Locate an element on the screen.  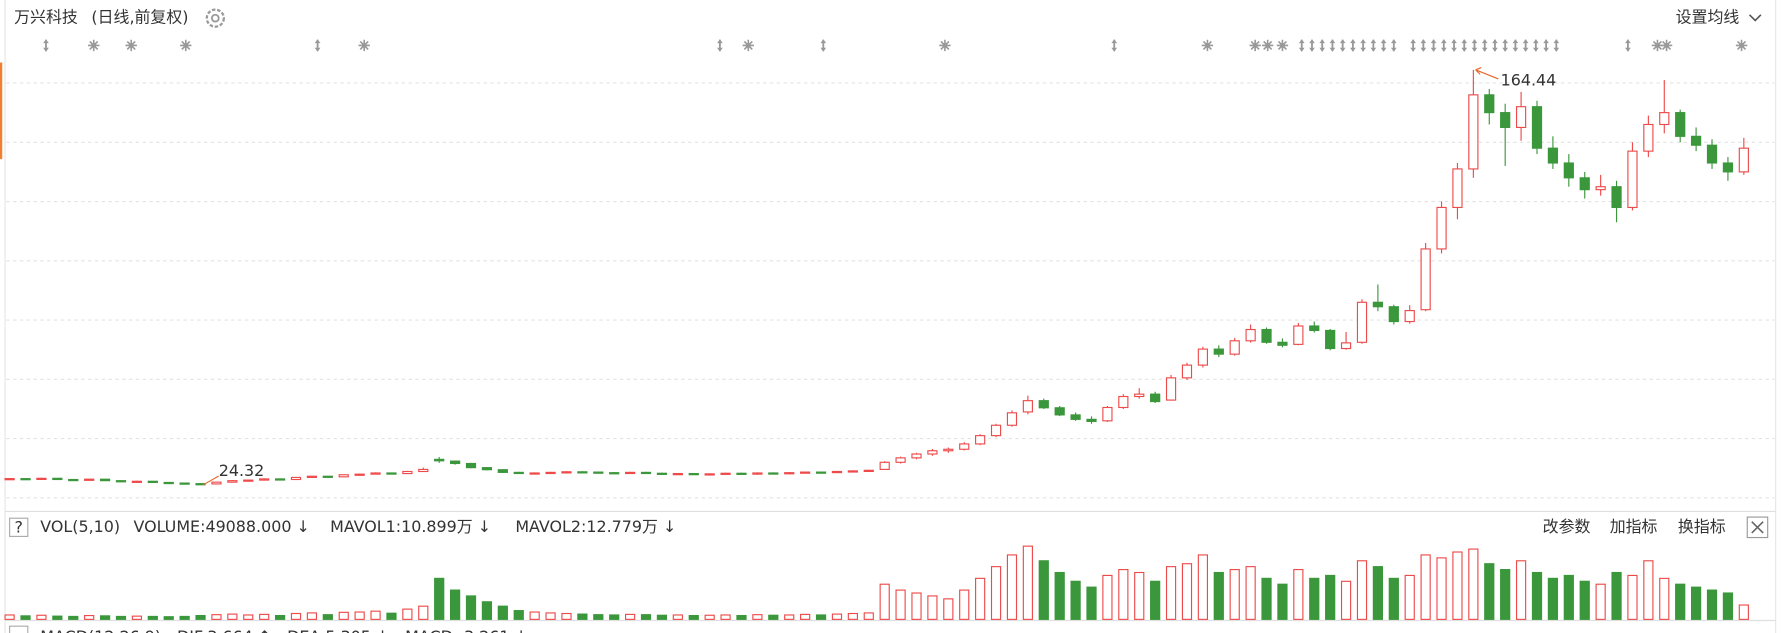
set-ma-button: 设置均线 is located at coordinates (1708, 17).